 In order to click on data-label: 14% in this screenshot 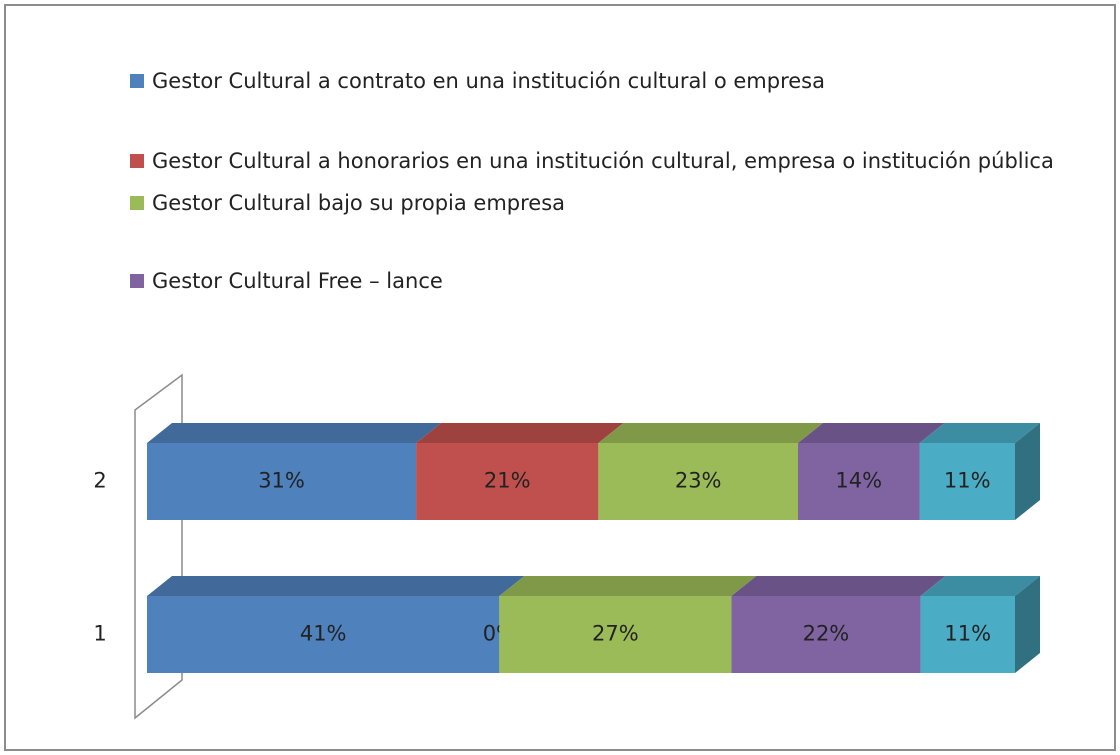, I will do `click(858, 481)`.